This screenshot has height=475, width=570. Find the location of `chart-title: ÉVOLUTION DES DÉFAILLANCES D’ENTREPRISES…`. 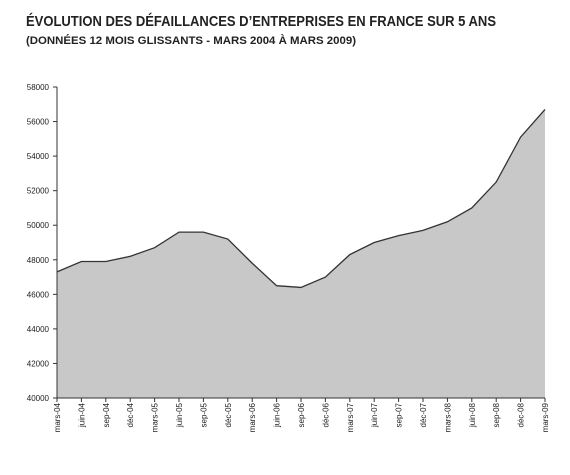

chart-title: ÉVOLUTION DES DÉFAILLANCES D’ENTREPRISES… is located at coordinates (261, 21).